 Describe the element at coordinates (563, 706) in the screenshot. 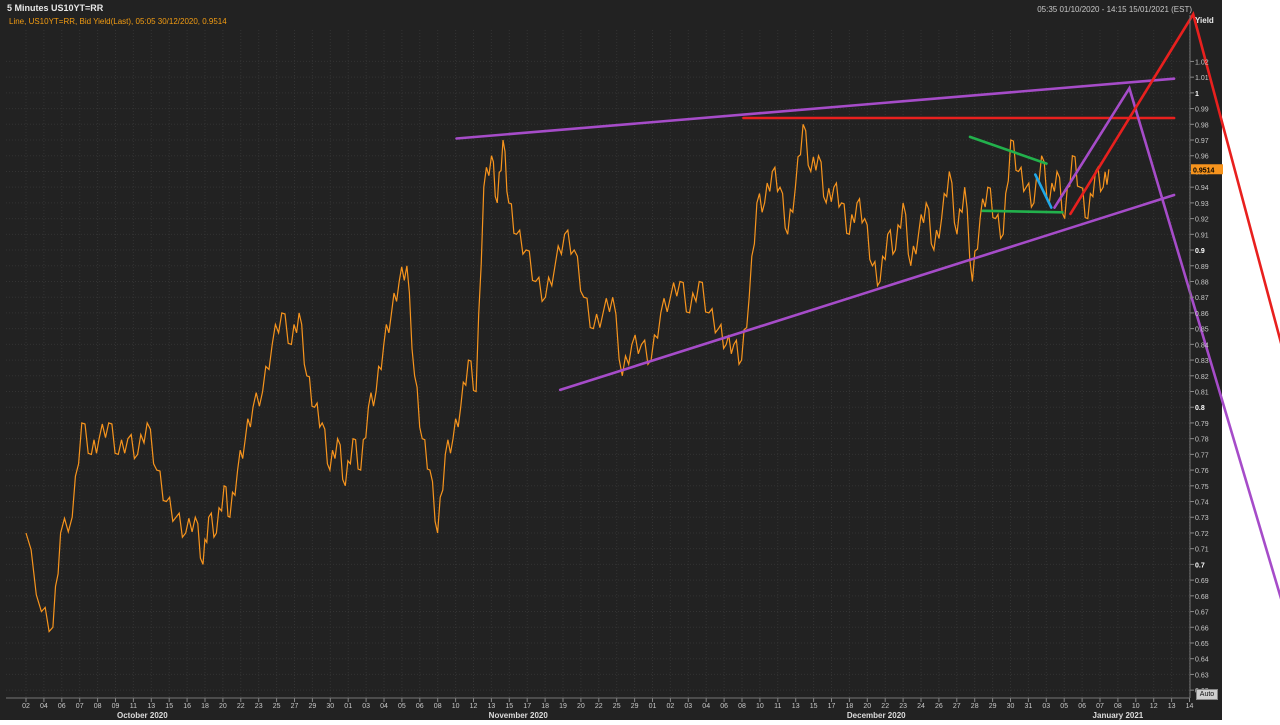

I see `x-tick-label: 19` at that location.